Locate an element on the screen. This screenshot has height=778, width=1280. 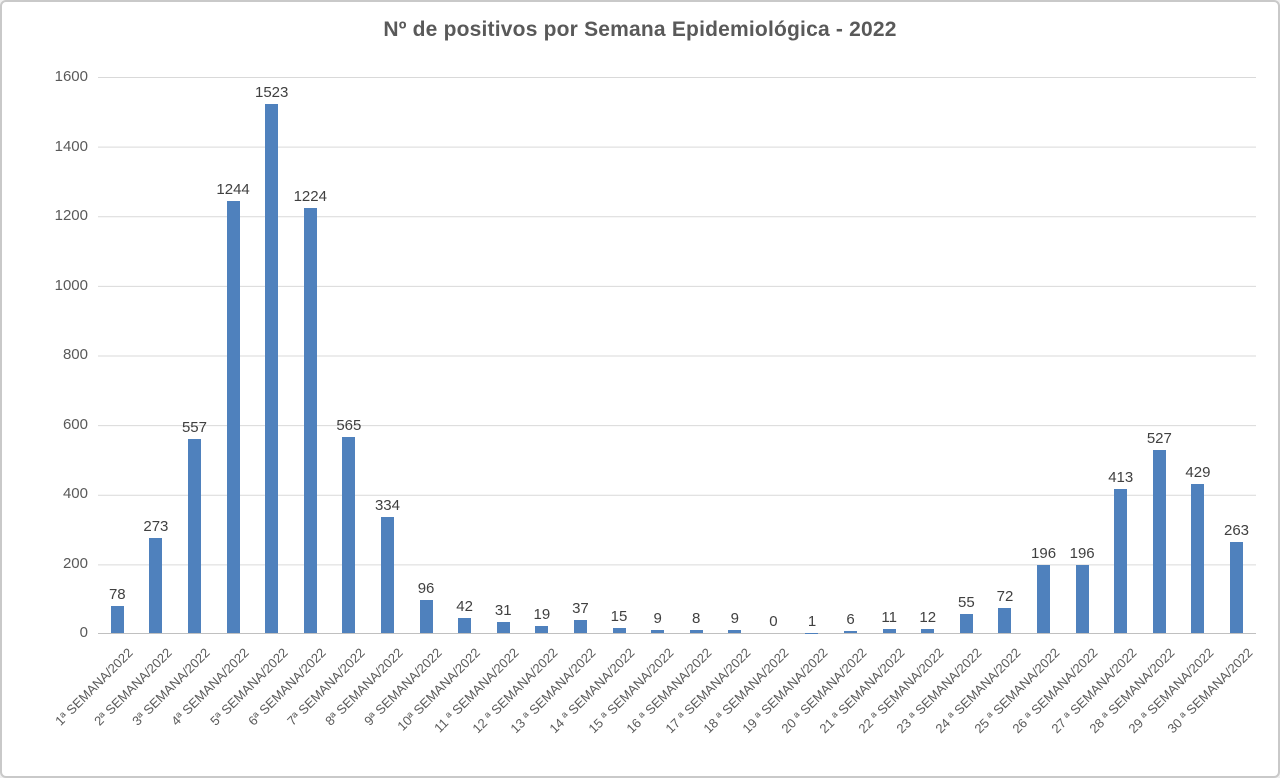
bar-value-label: 12 is located at coordinates (928, 617).